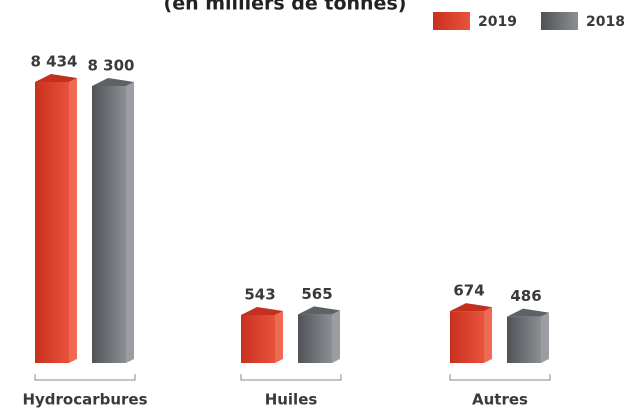 The image size is (627, 410). What do you see at coordinates (500, 400) in the screenshot?
I see `x-tick-label: Autres` at bounding box center [500, 400].